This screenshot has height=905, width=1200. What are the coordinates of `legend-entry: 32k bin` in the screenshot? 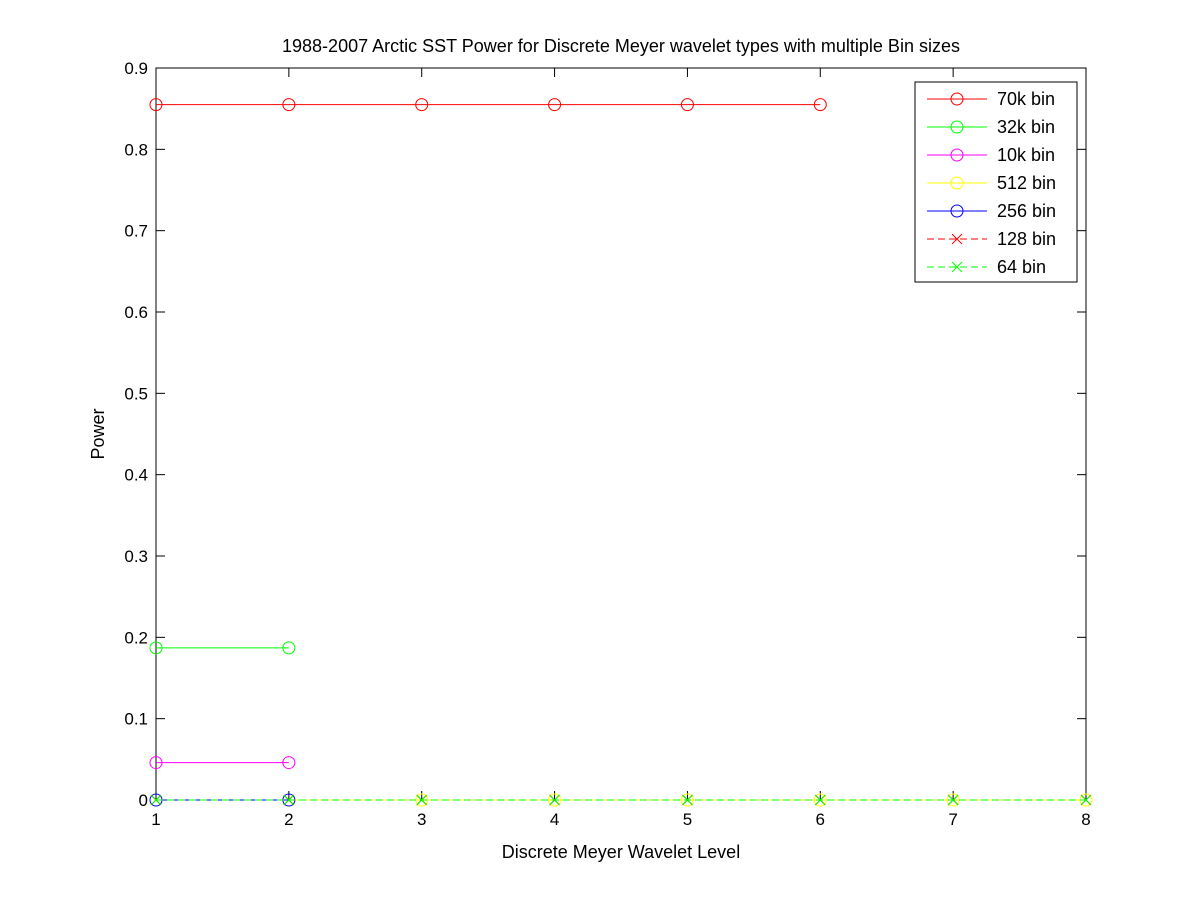 It's located at (991, 127).